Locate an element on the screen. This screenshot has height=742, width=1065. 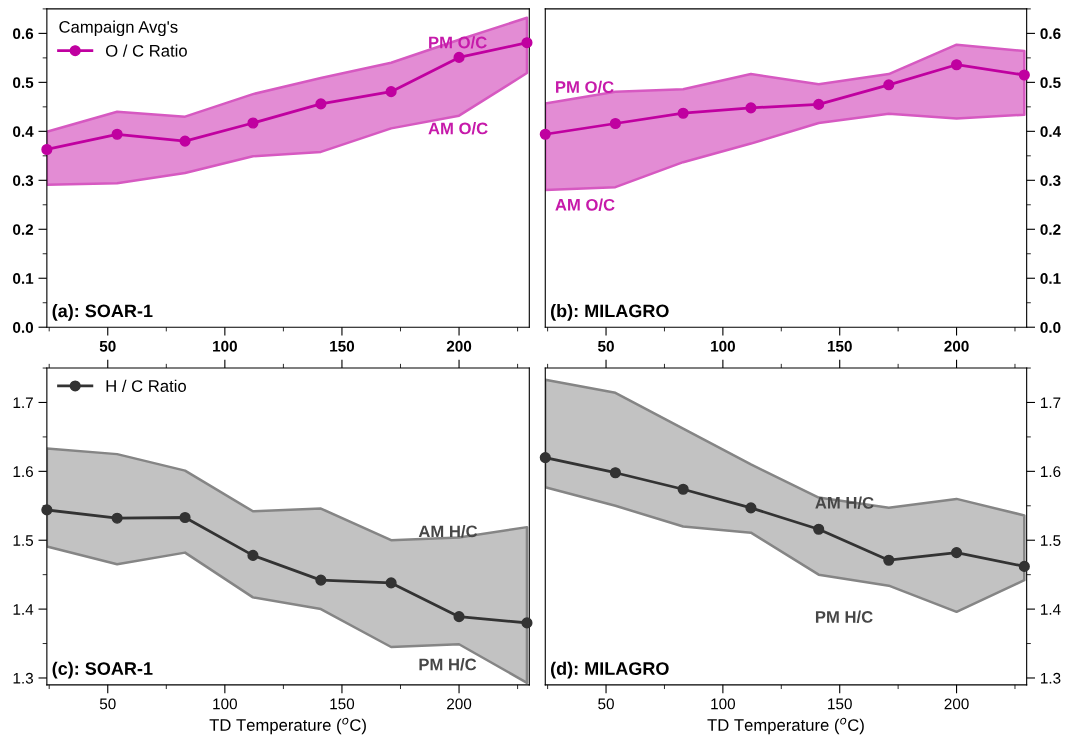
y-tick-label: 1.6 is located at coordinates (23, 472).